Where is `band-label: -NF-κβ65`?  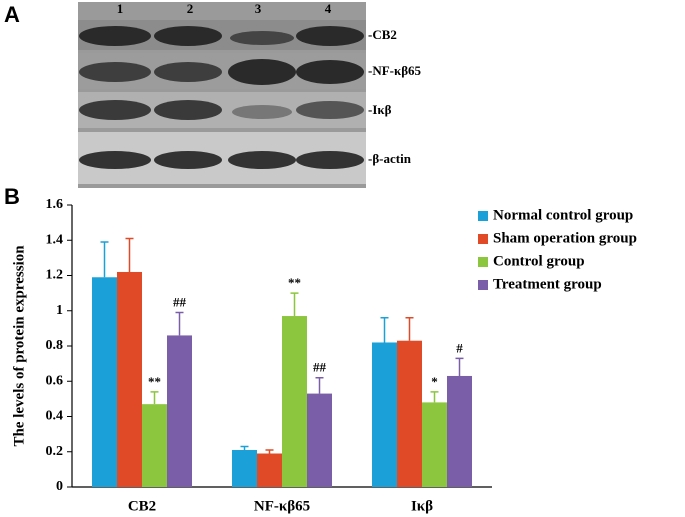
band-label: -NF-κβ65 is located at coordinates (395, 70).